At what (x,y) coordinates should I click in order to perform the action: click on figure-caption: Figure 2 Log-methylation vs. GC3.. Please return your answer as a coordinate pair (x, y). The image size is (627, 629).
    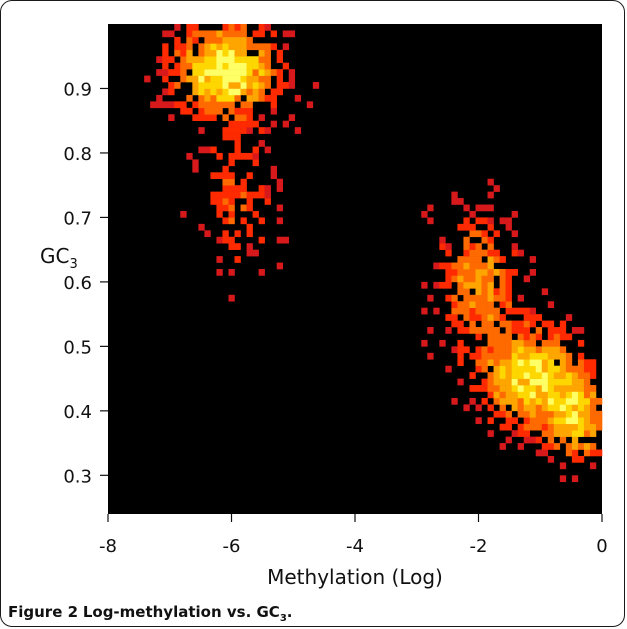
    Looking at the image, I should click on (150, 613).